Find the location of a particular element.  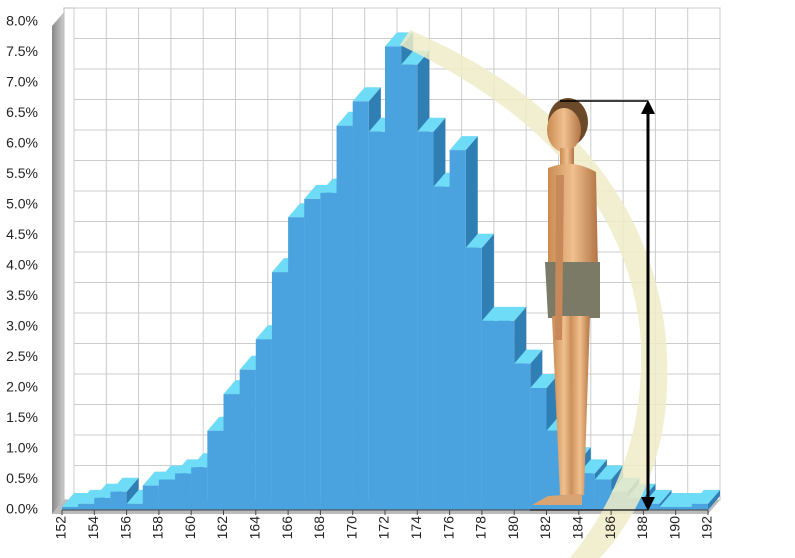

x-tick-label: 176 is located at coordinates (448, 528).